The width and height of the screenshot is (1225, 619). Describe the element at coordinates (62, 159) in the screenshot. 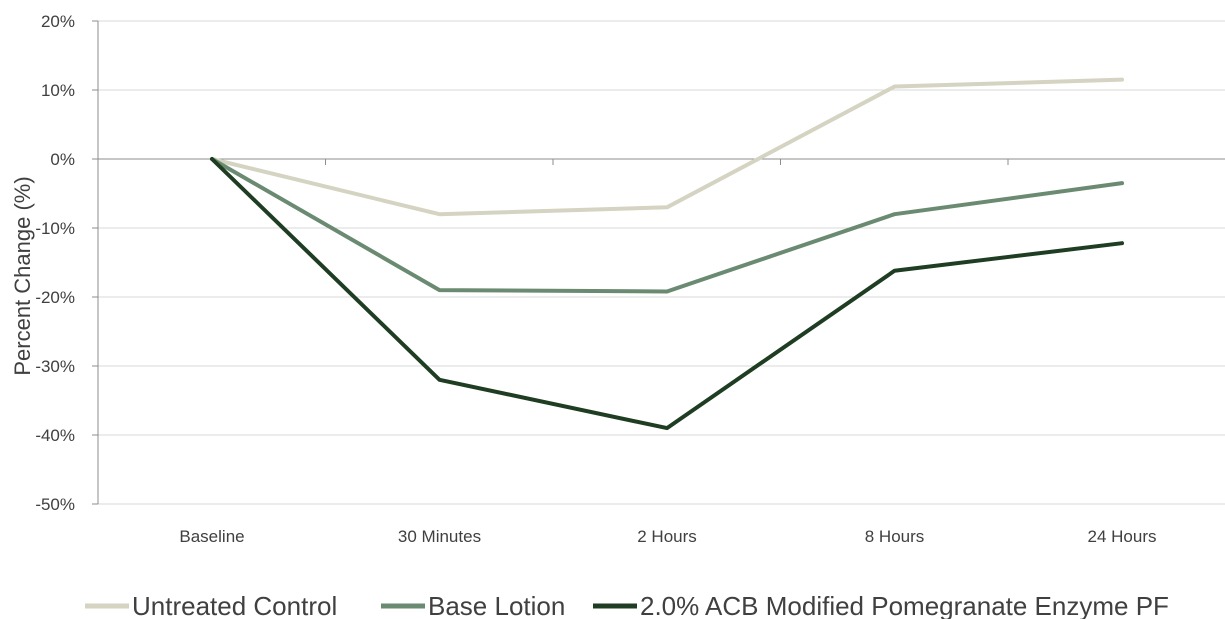

I see `y-tick-label: 0%` at that location.